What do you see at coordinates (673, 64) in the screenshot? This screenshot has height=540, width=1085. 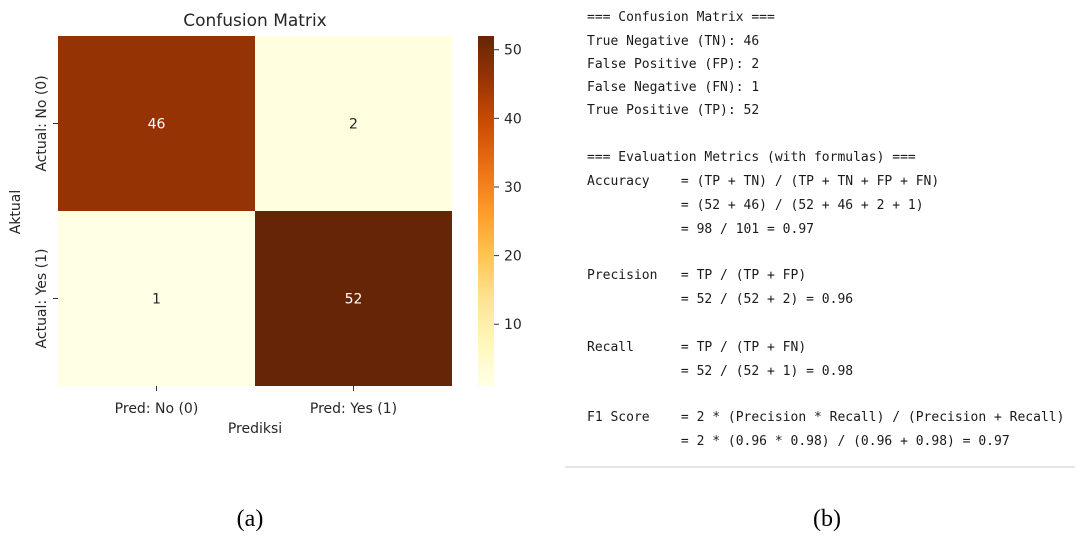 I see `console-line: False Positive (FP): 2` at bounding box center [673, 64].